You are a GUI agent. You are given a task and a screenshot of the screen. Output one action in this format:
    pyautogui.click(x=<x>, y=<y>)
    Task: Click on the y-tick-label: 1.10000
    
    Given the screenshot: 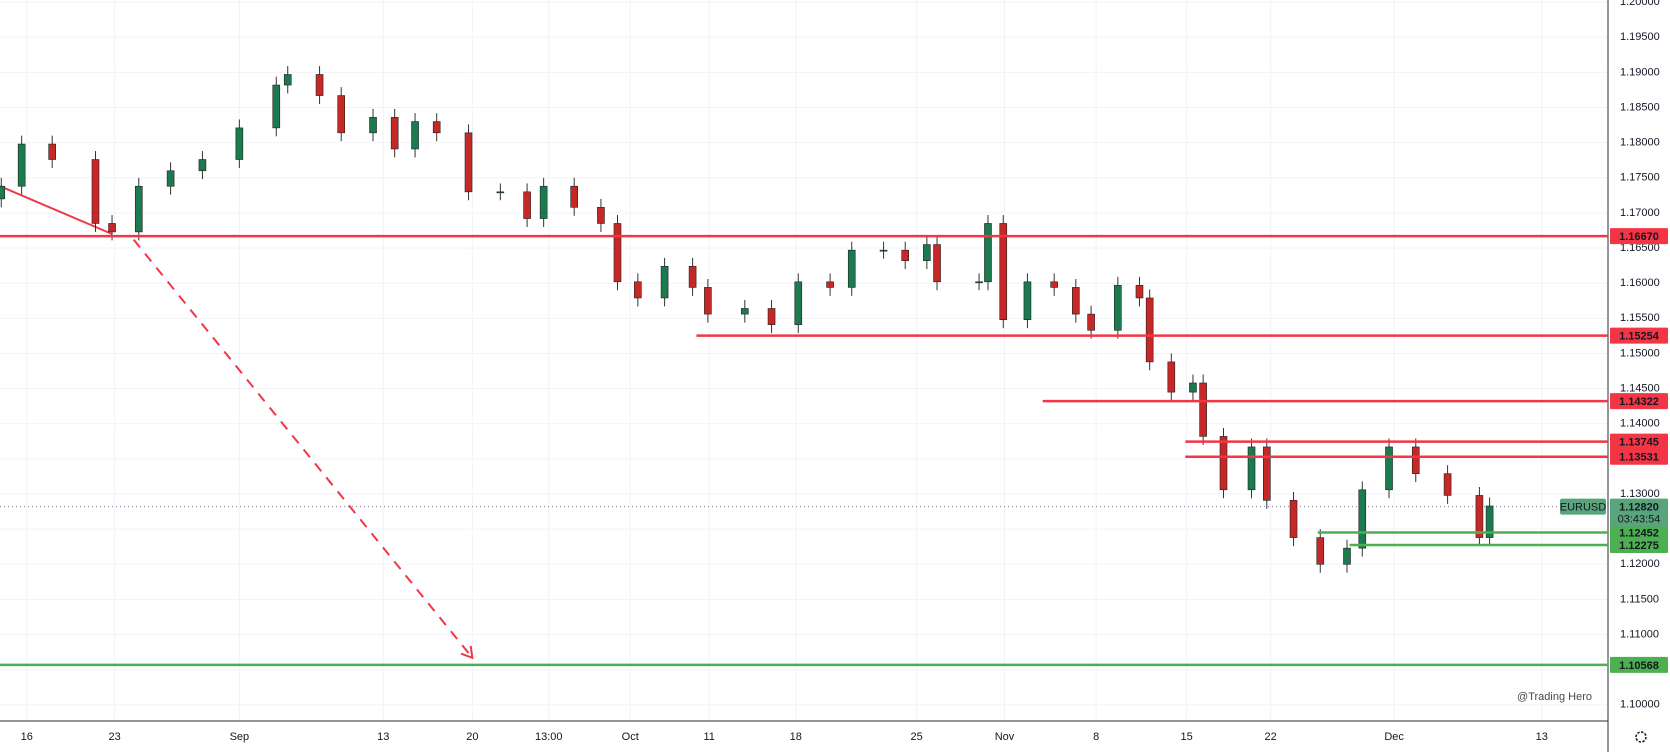 What is the action you would take?
    pyautogui.click(x=1640, y=705)
    